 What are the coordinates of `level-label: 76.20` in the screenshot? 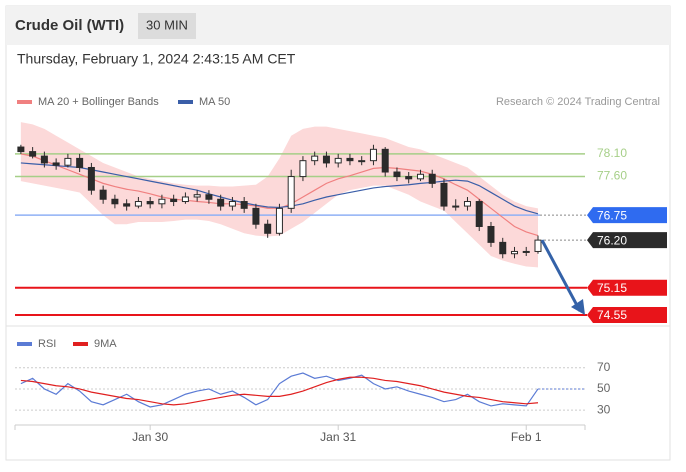 It's located at (612, 240).